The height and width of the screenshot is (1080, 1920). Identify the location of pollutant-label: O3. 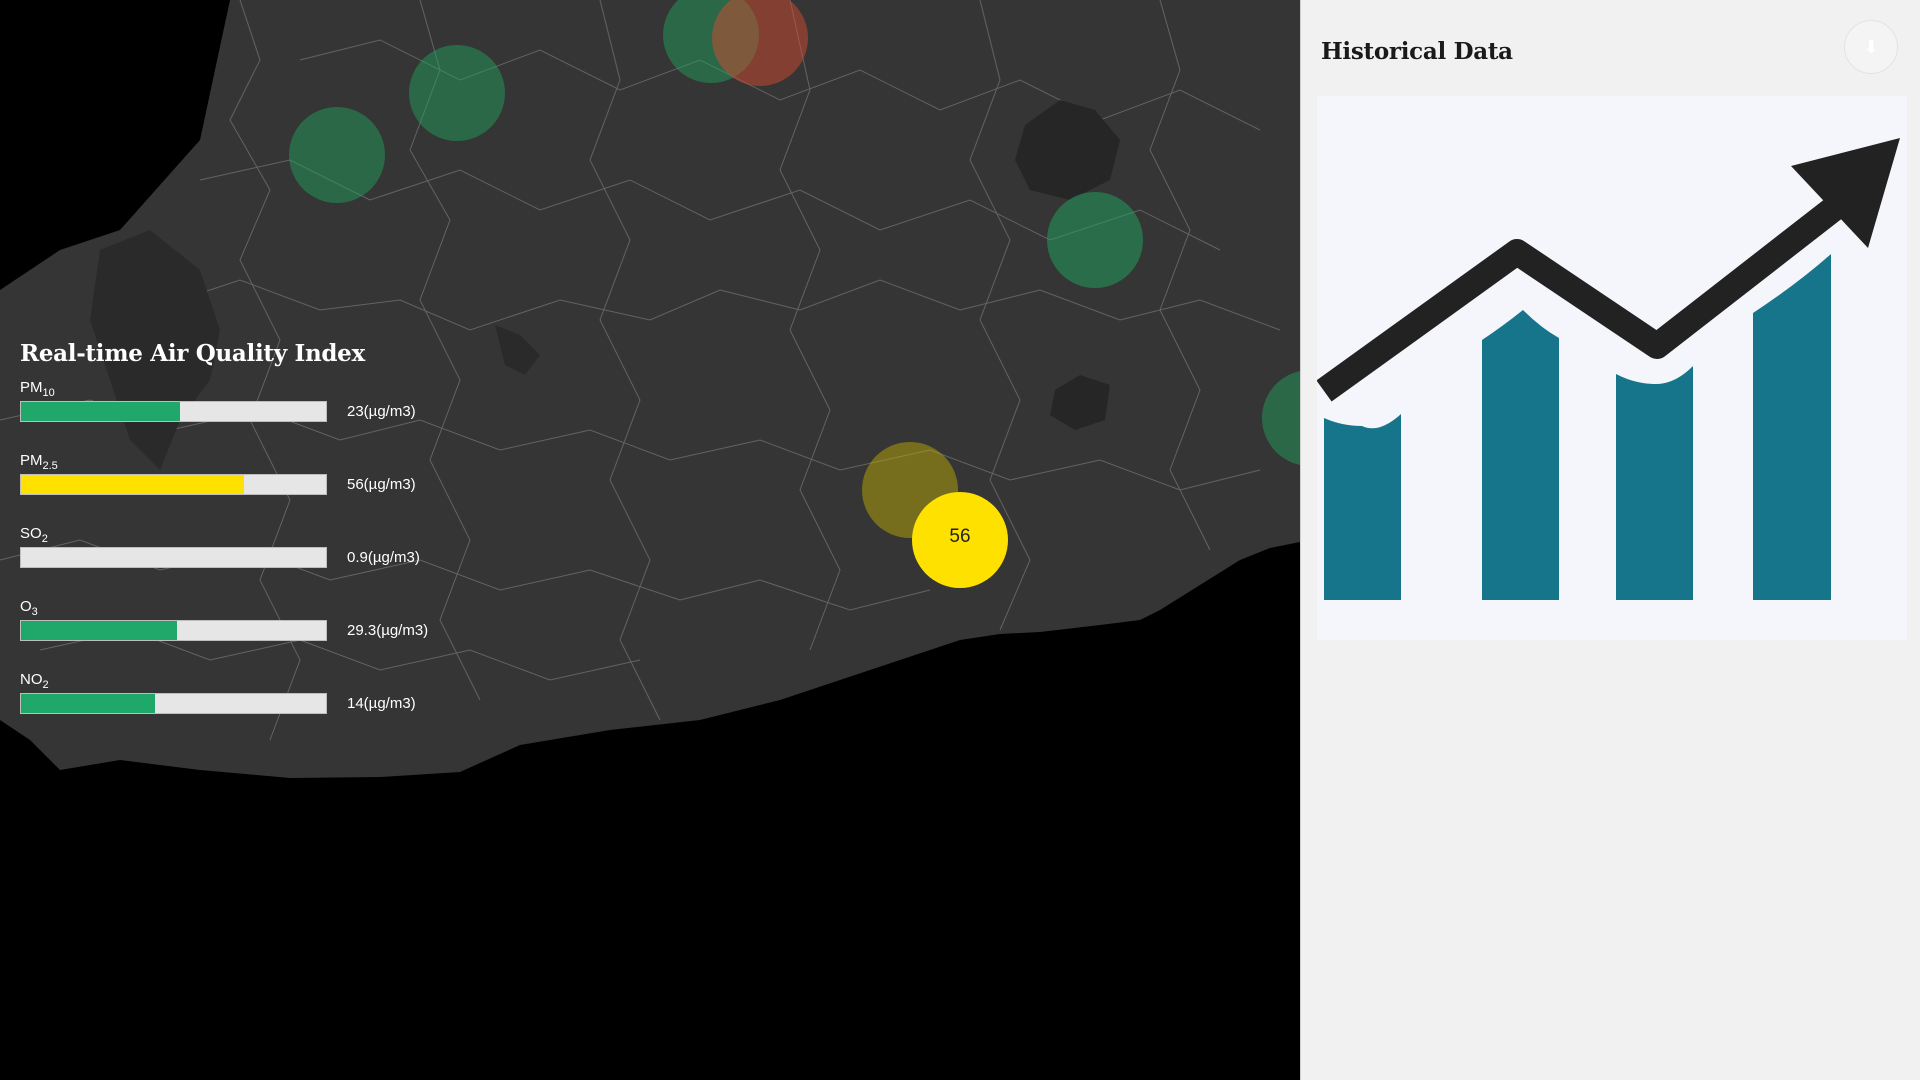
(29, 608).